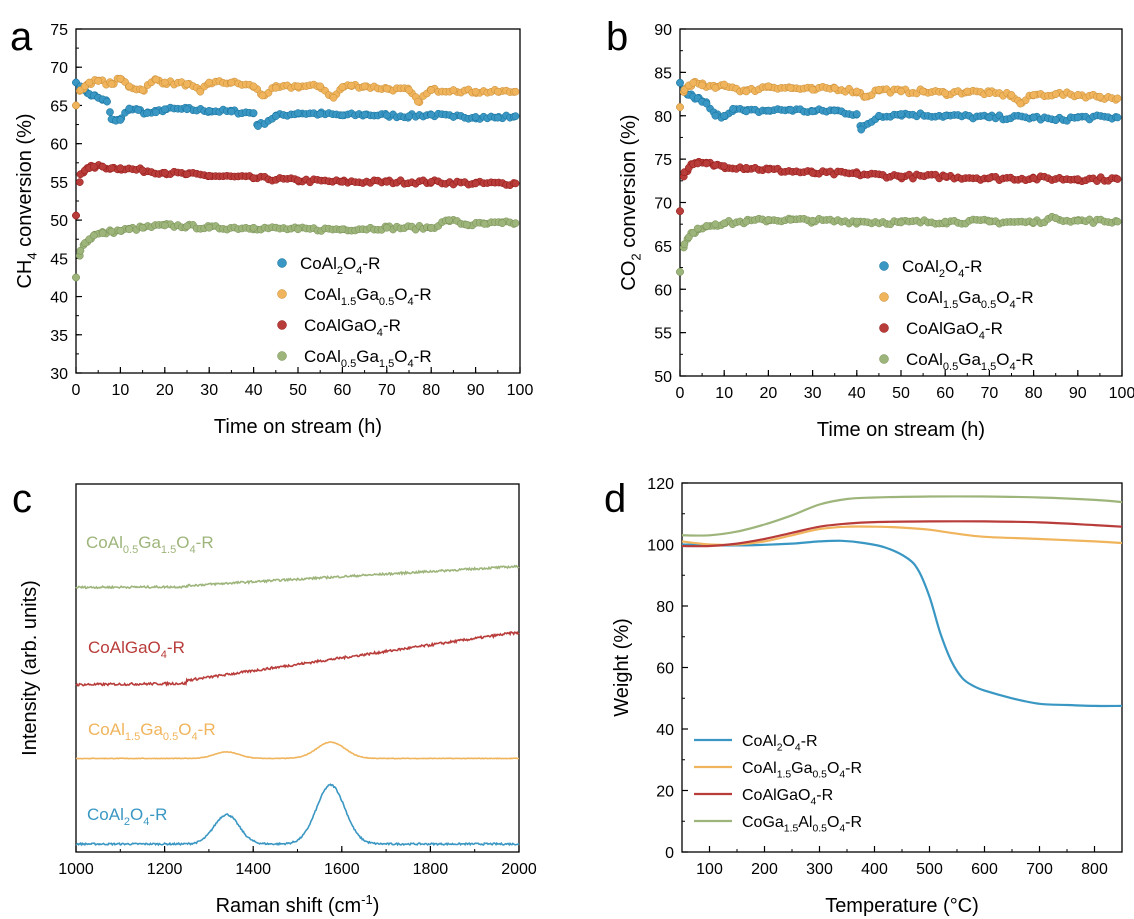 The width and height of the screenshot is (1134, 919). What do you see at coordinates (1034, 393) in the screenshot?
I see `x-tick-label: 80` at bounding box center [1034, 393].